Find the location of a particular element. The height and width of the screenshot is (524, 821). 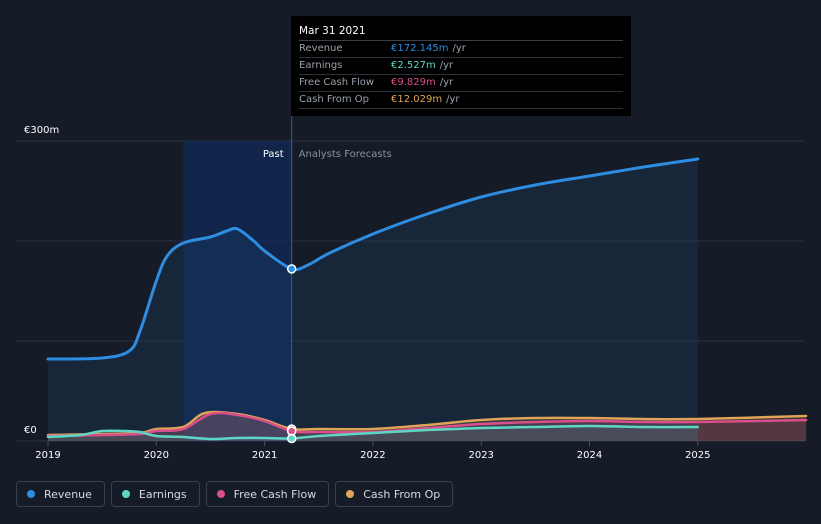

legend-label: Earnings is located at coordinates (162, 494).